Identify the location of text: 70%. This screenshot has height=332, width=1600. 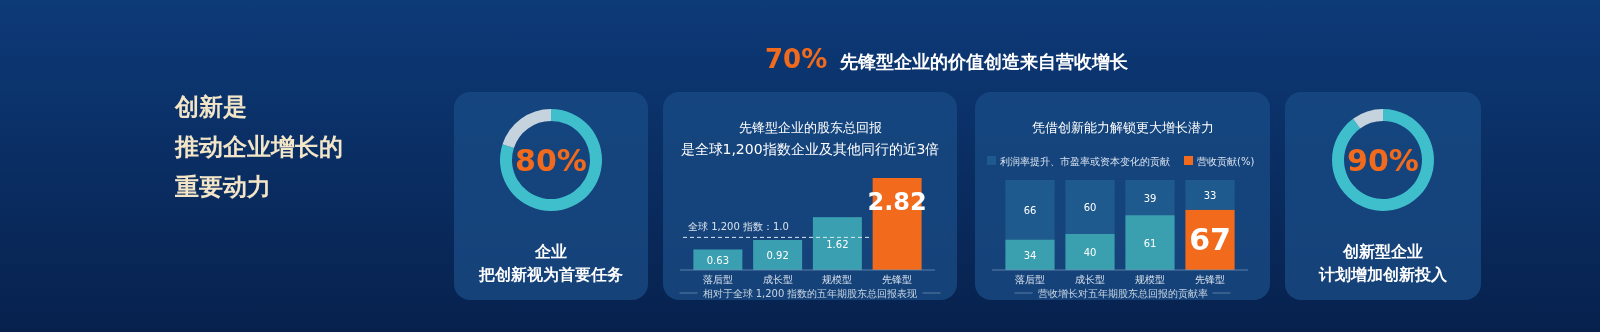
(796, 59).